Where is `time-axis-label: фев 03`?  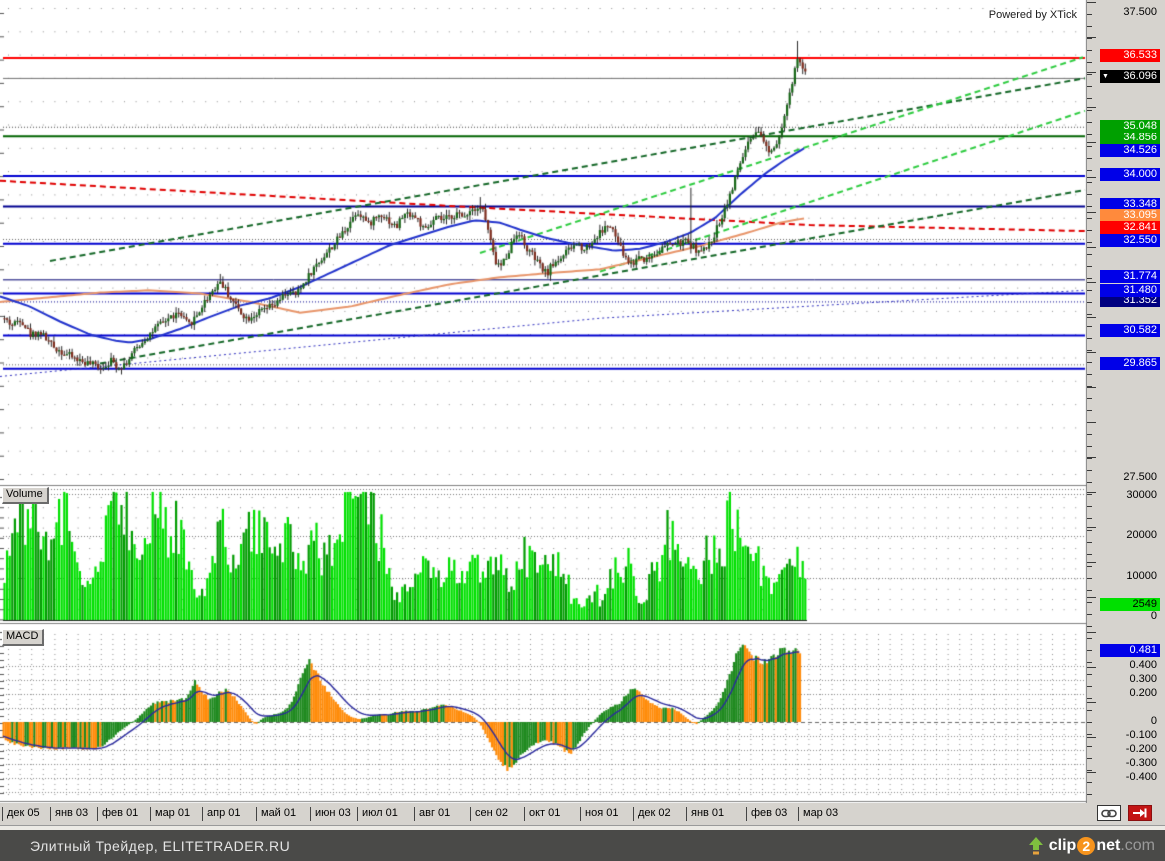
time-axis-label: фев 03 is located at coordinates (766, 814).